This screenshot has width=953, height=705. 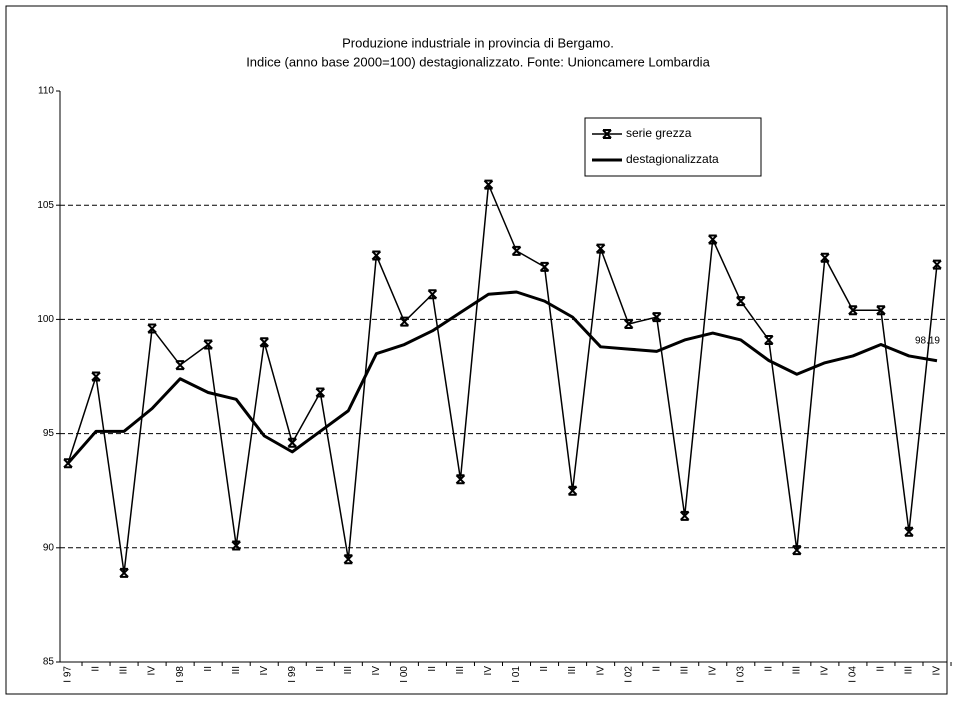 I want to click on y-tick-label: 90, so click(x=49, y=547).